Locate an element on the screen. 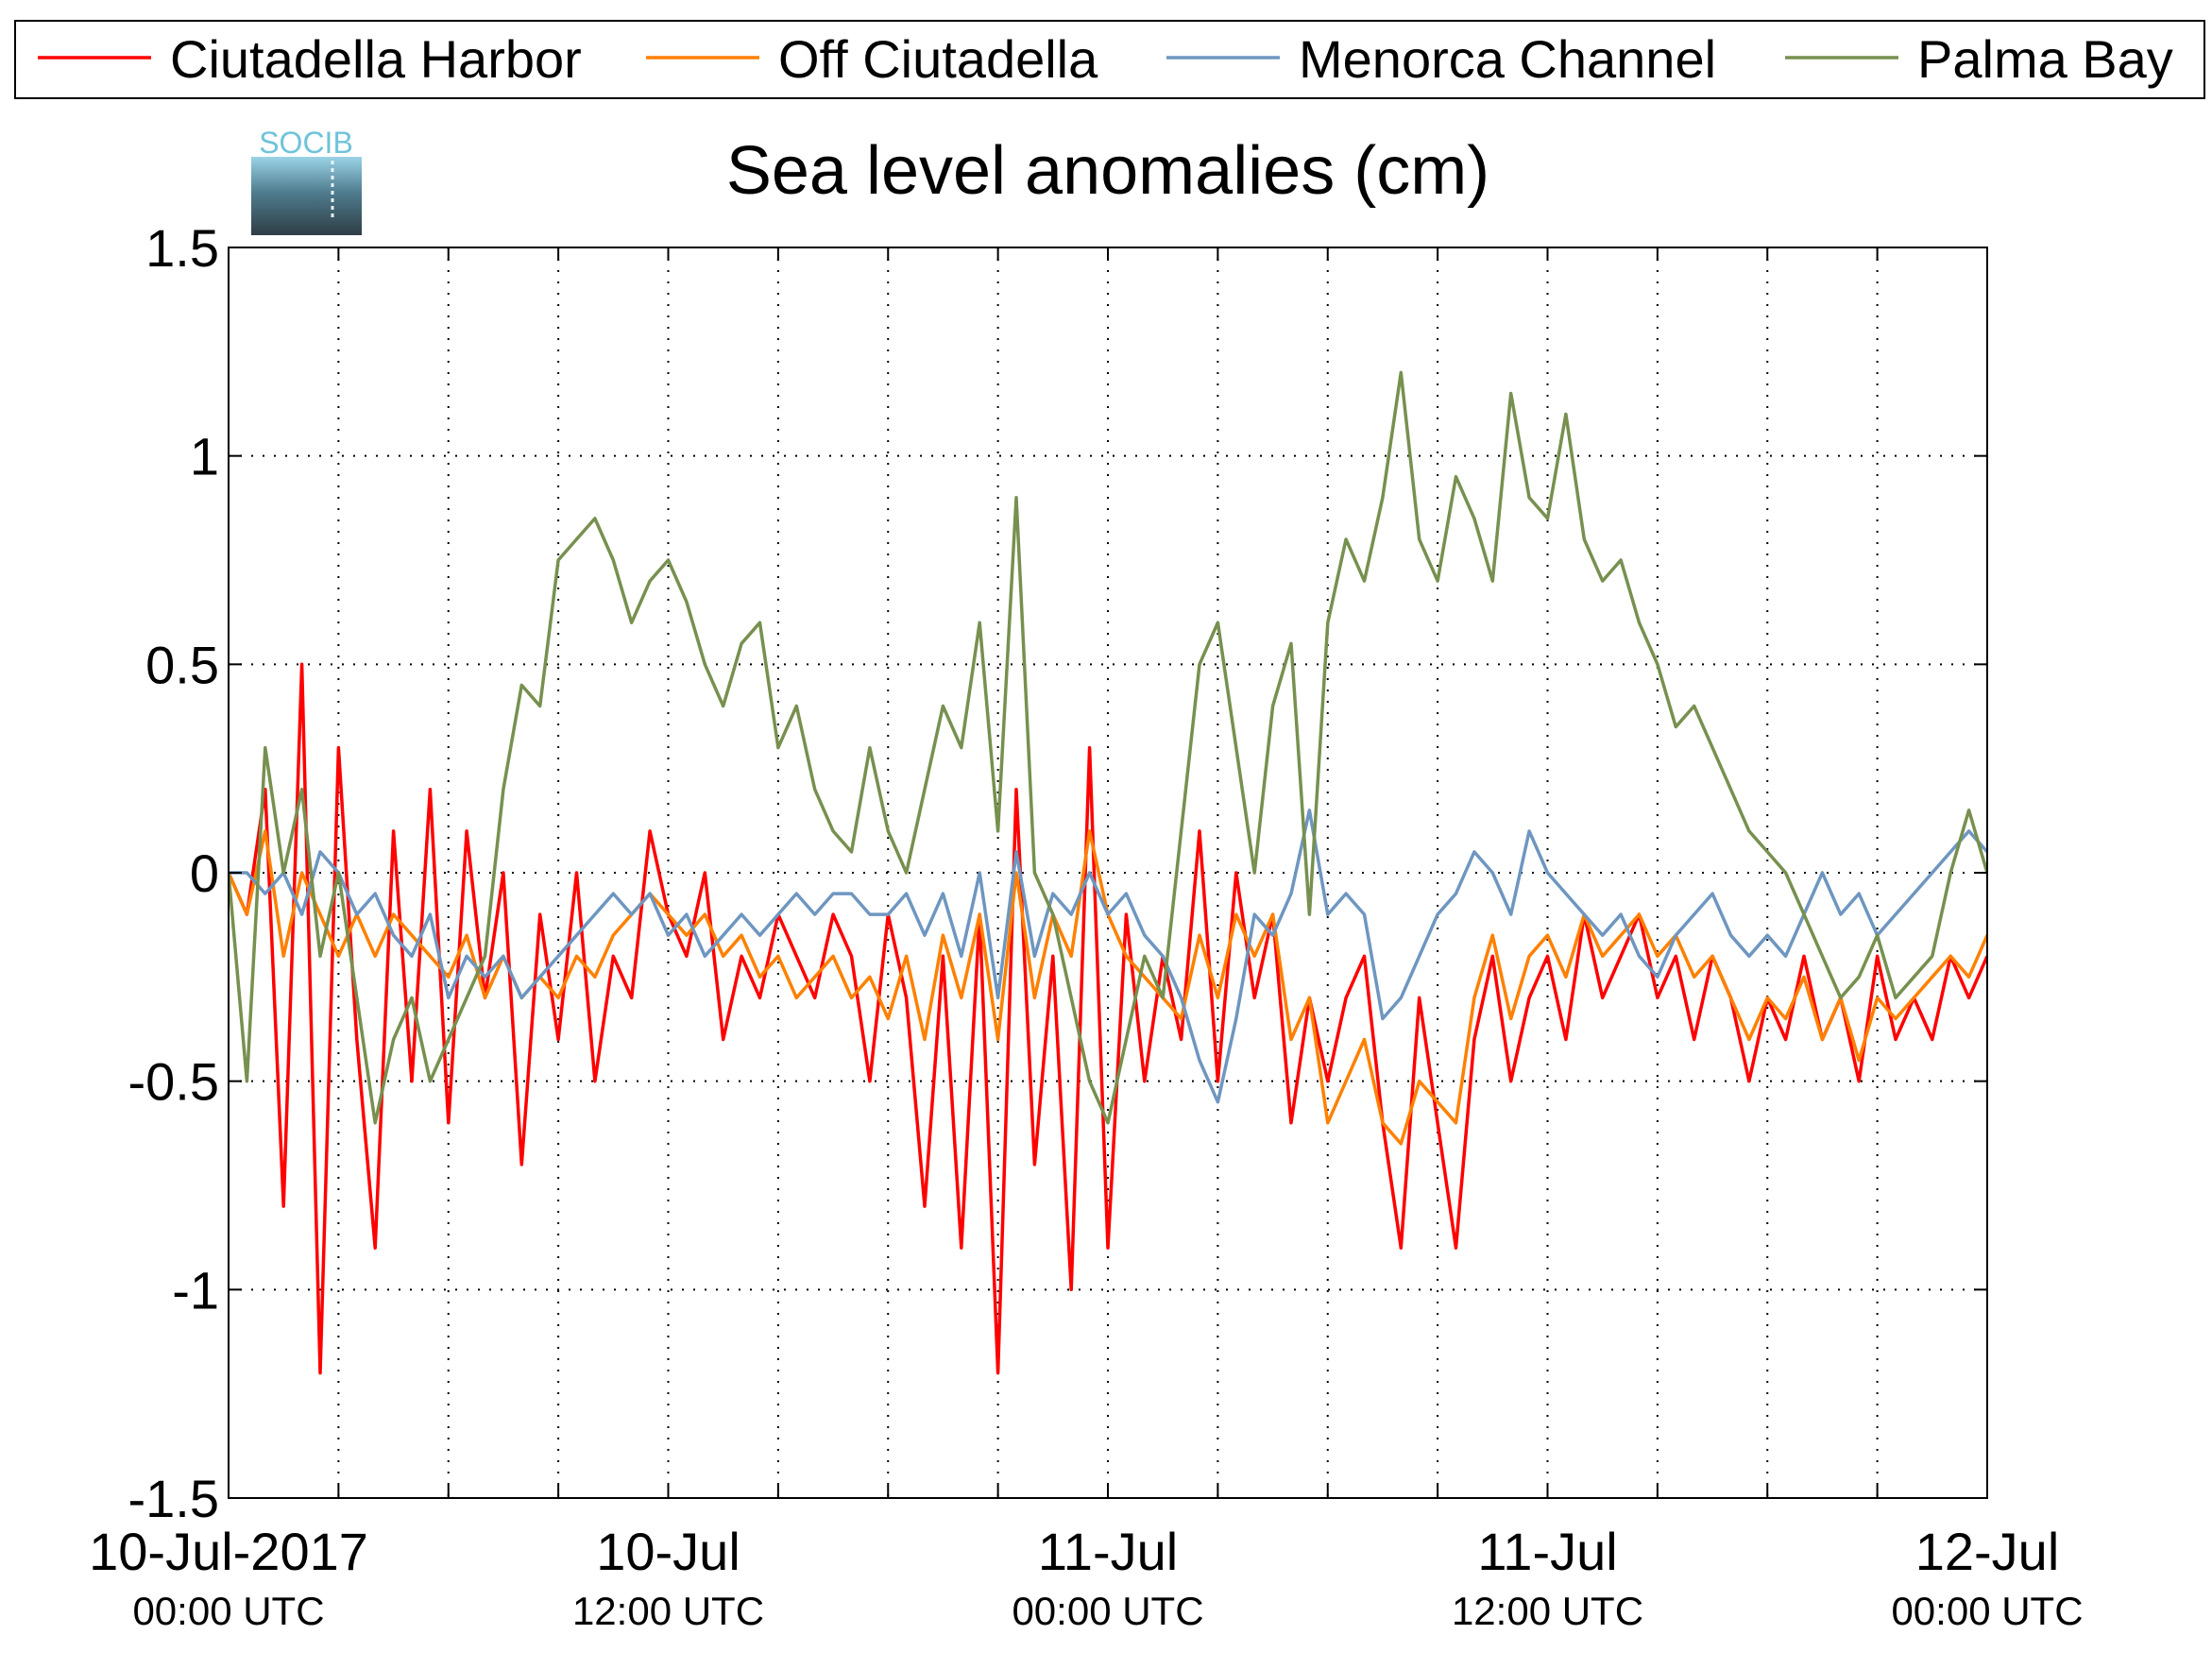  y-tick-label: 0 is located at coordinates (204, 873).